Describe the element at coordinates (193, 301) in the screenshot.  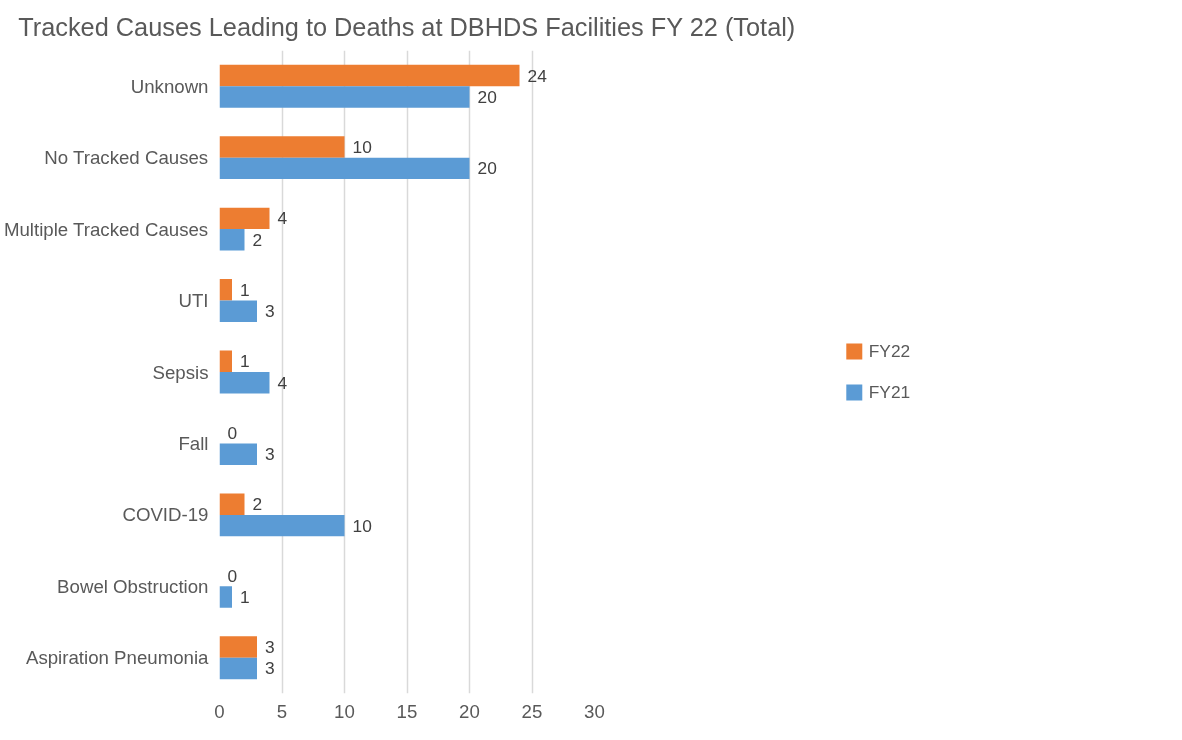
I see `y-tick-label: UTI` at that location.